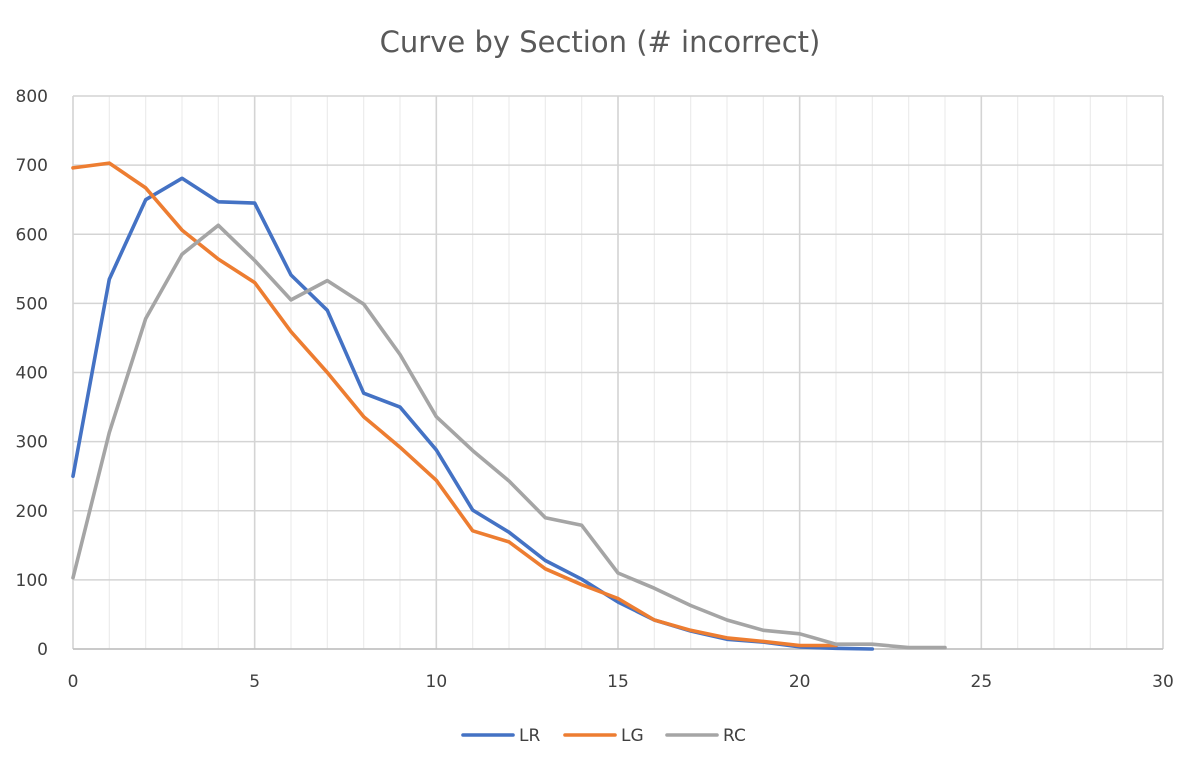 Image resolution: width=1200 pixels, height=767 pixels. I want to click on y-tick-label: 100, so click(32, 581).